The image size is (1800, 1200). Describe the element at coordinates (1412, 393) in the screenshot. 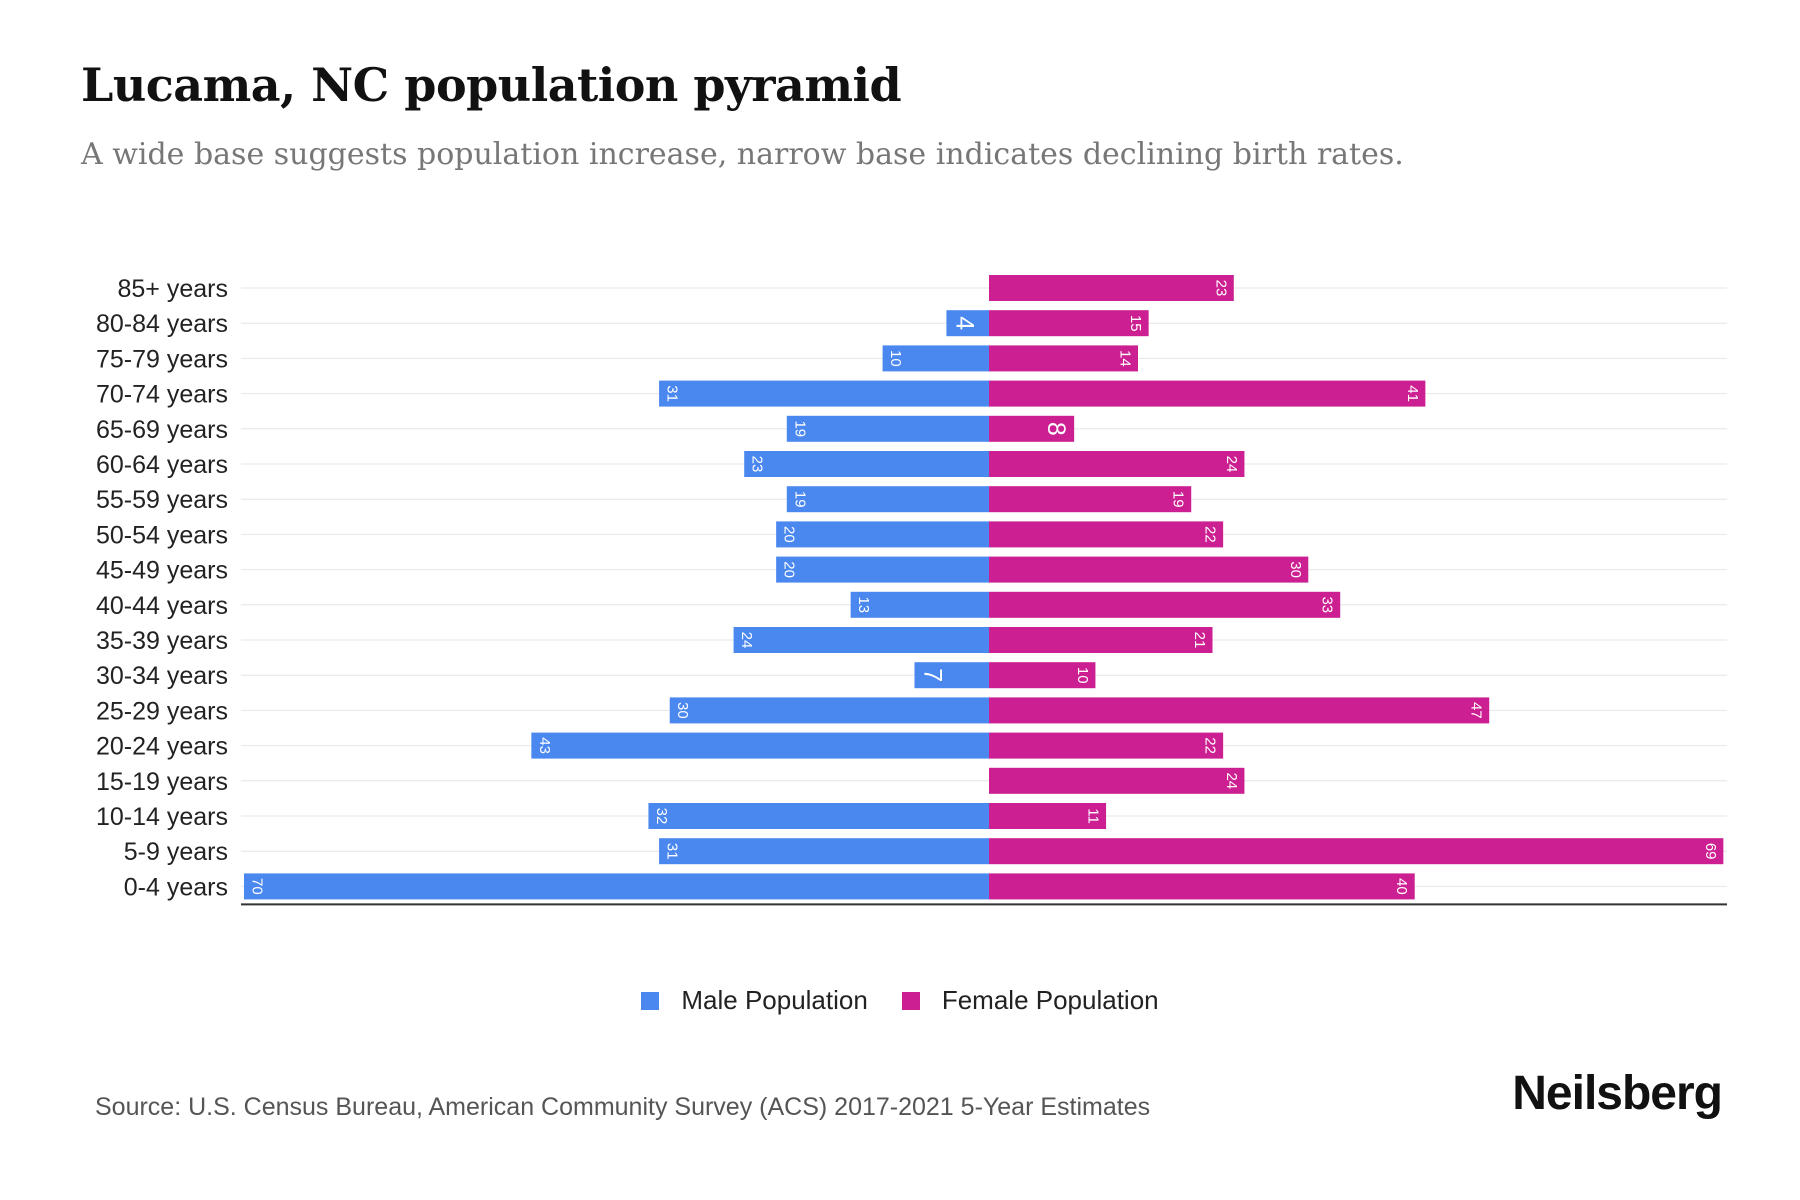

I see `data-label-female: 41` at that location.